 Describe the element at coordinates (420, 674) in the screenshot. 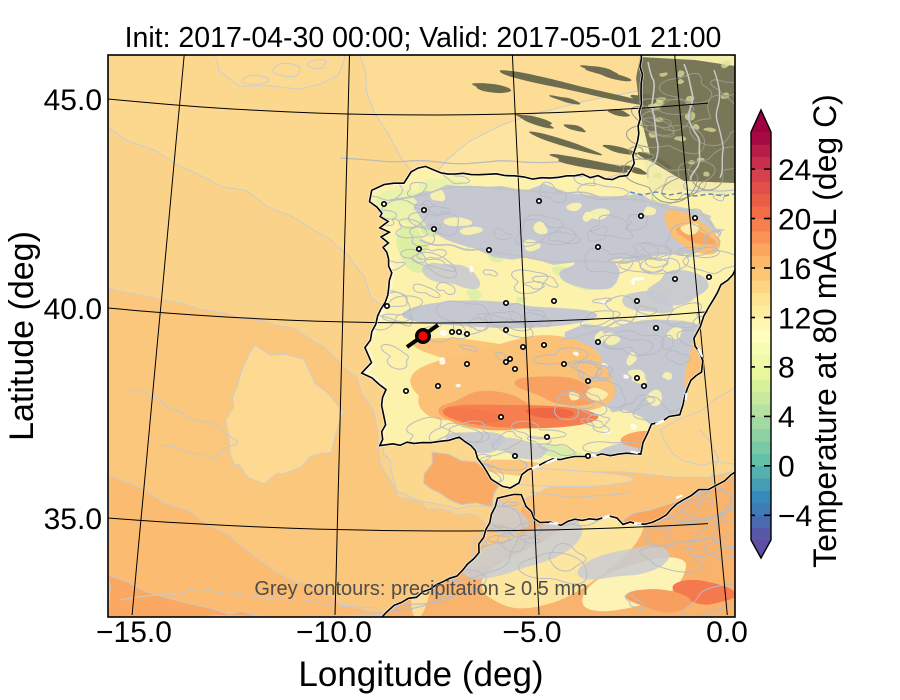

I see `svg-text: Longitude (deg)` at that location.